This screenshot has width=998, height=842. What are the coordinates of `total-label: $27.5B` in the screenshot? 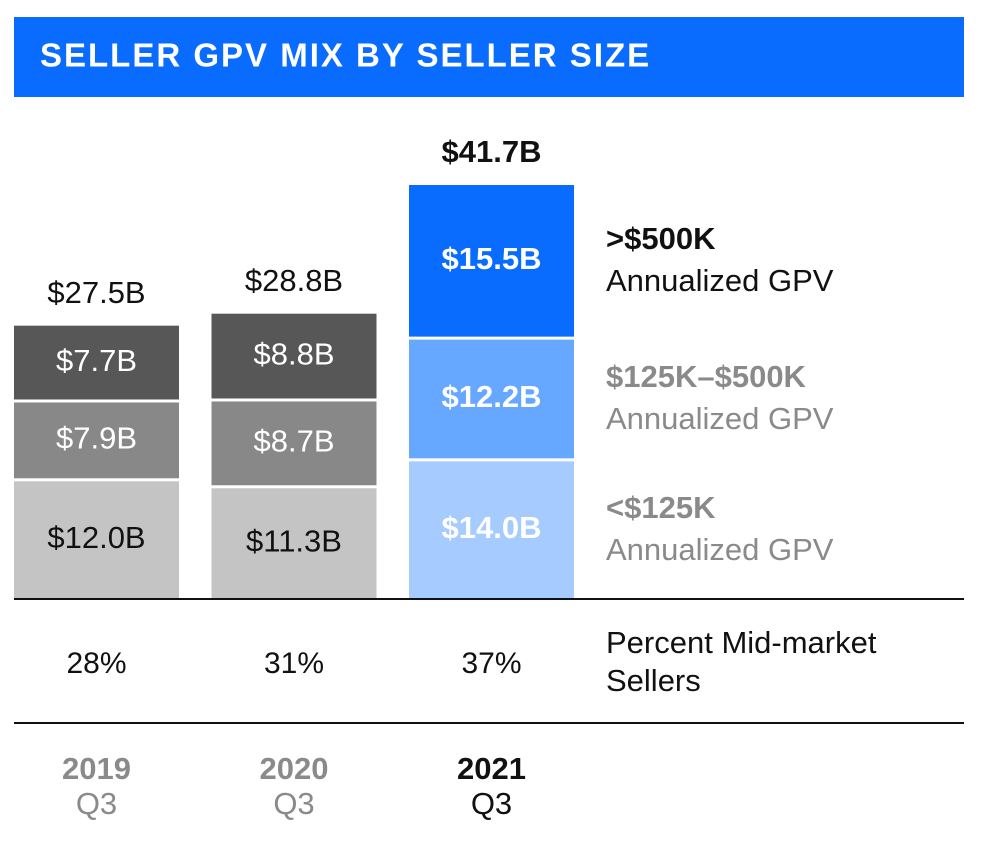 It's located at (96, 292).